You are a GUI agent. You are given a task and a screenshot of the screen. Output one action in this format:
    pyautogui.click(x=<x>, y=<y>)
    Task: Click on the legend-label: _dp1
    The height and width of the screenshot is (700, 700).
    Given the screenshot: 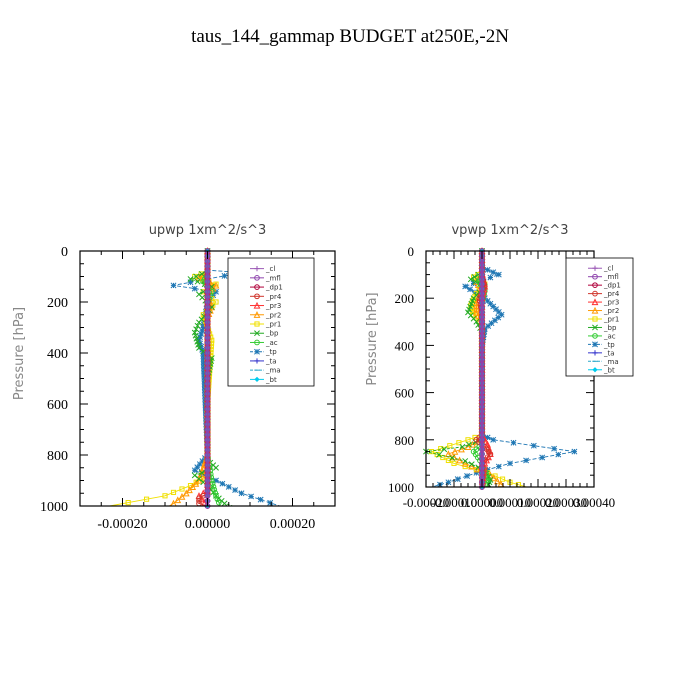 What is the action you would take?
    pyautogui.click(x=612, y=286)
    